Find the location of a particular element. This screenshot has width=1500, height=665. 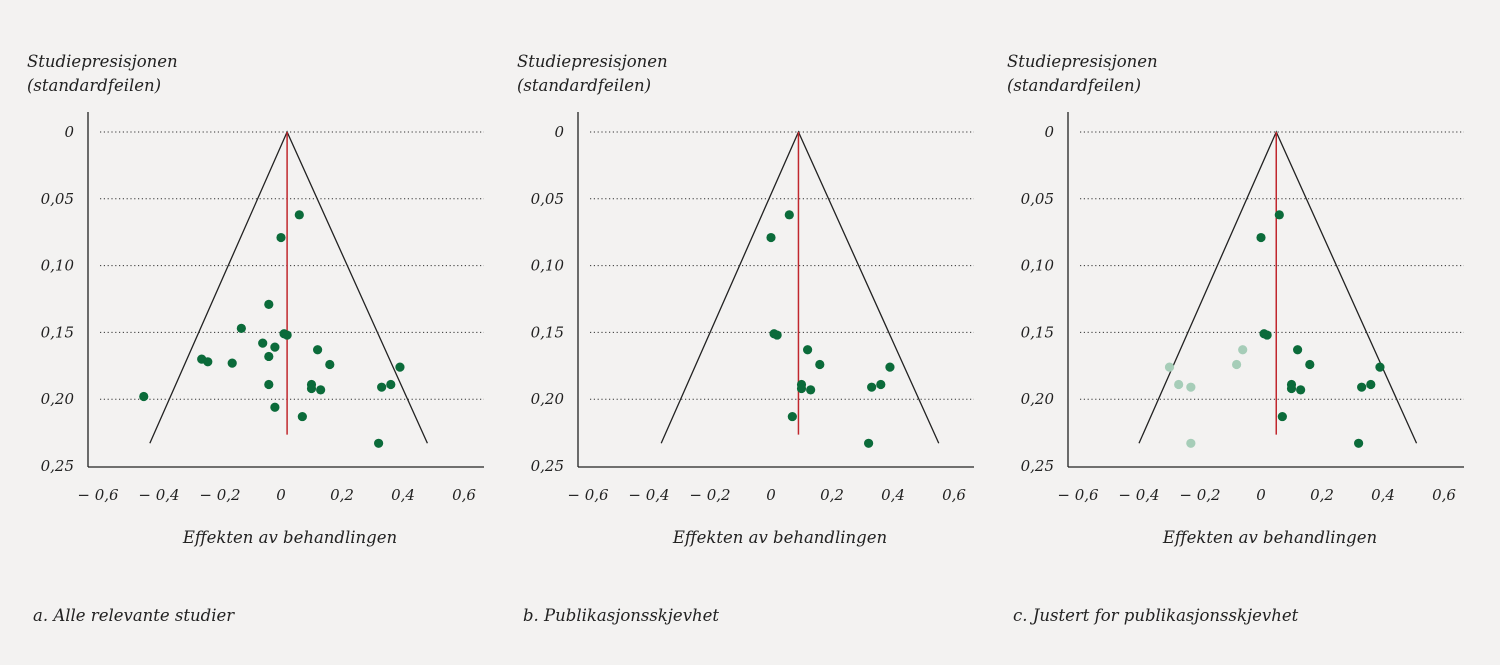

caption-c: c. Justert for publikasjonsskjevhet is located at coordinates (1156, 615).